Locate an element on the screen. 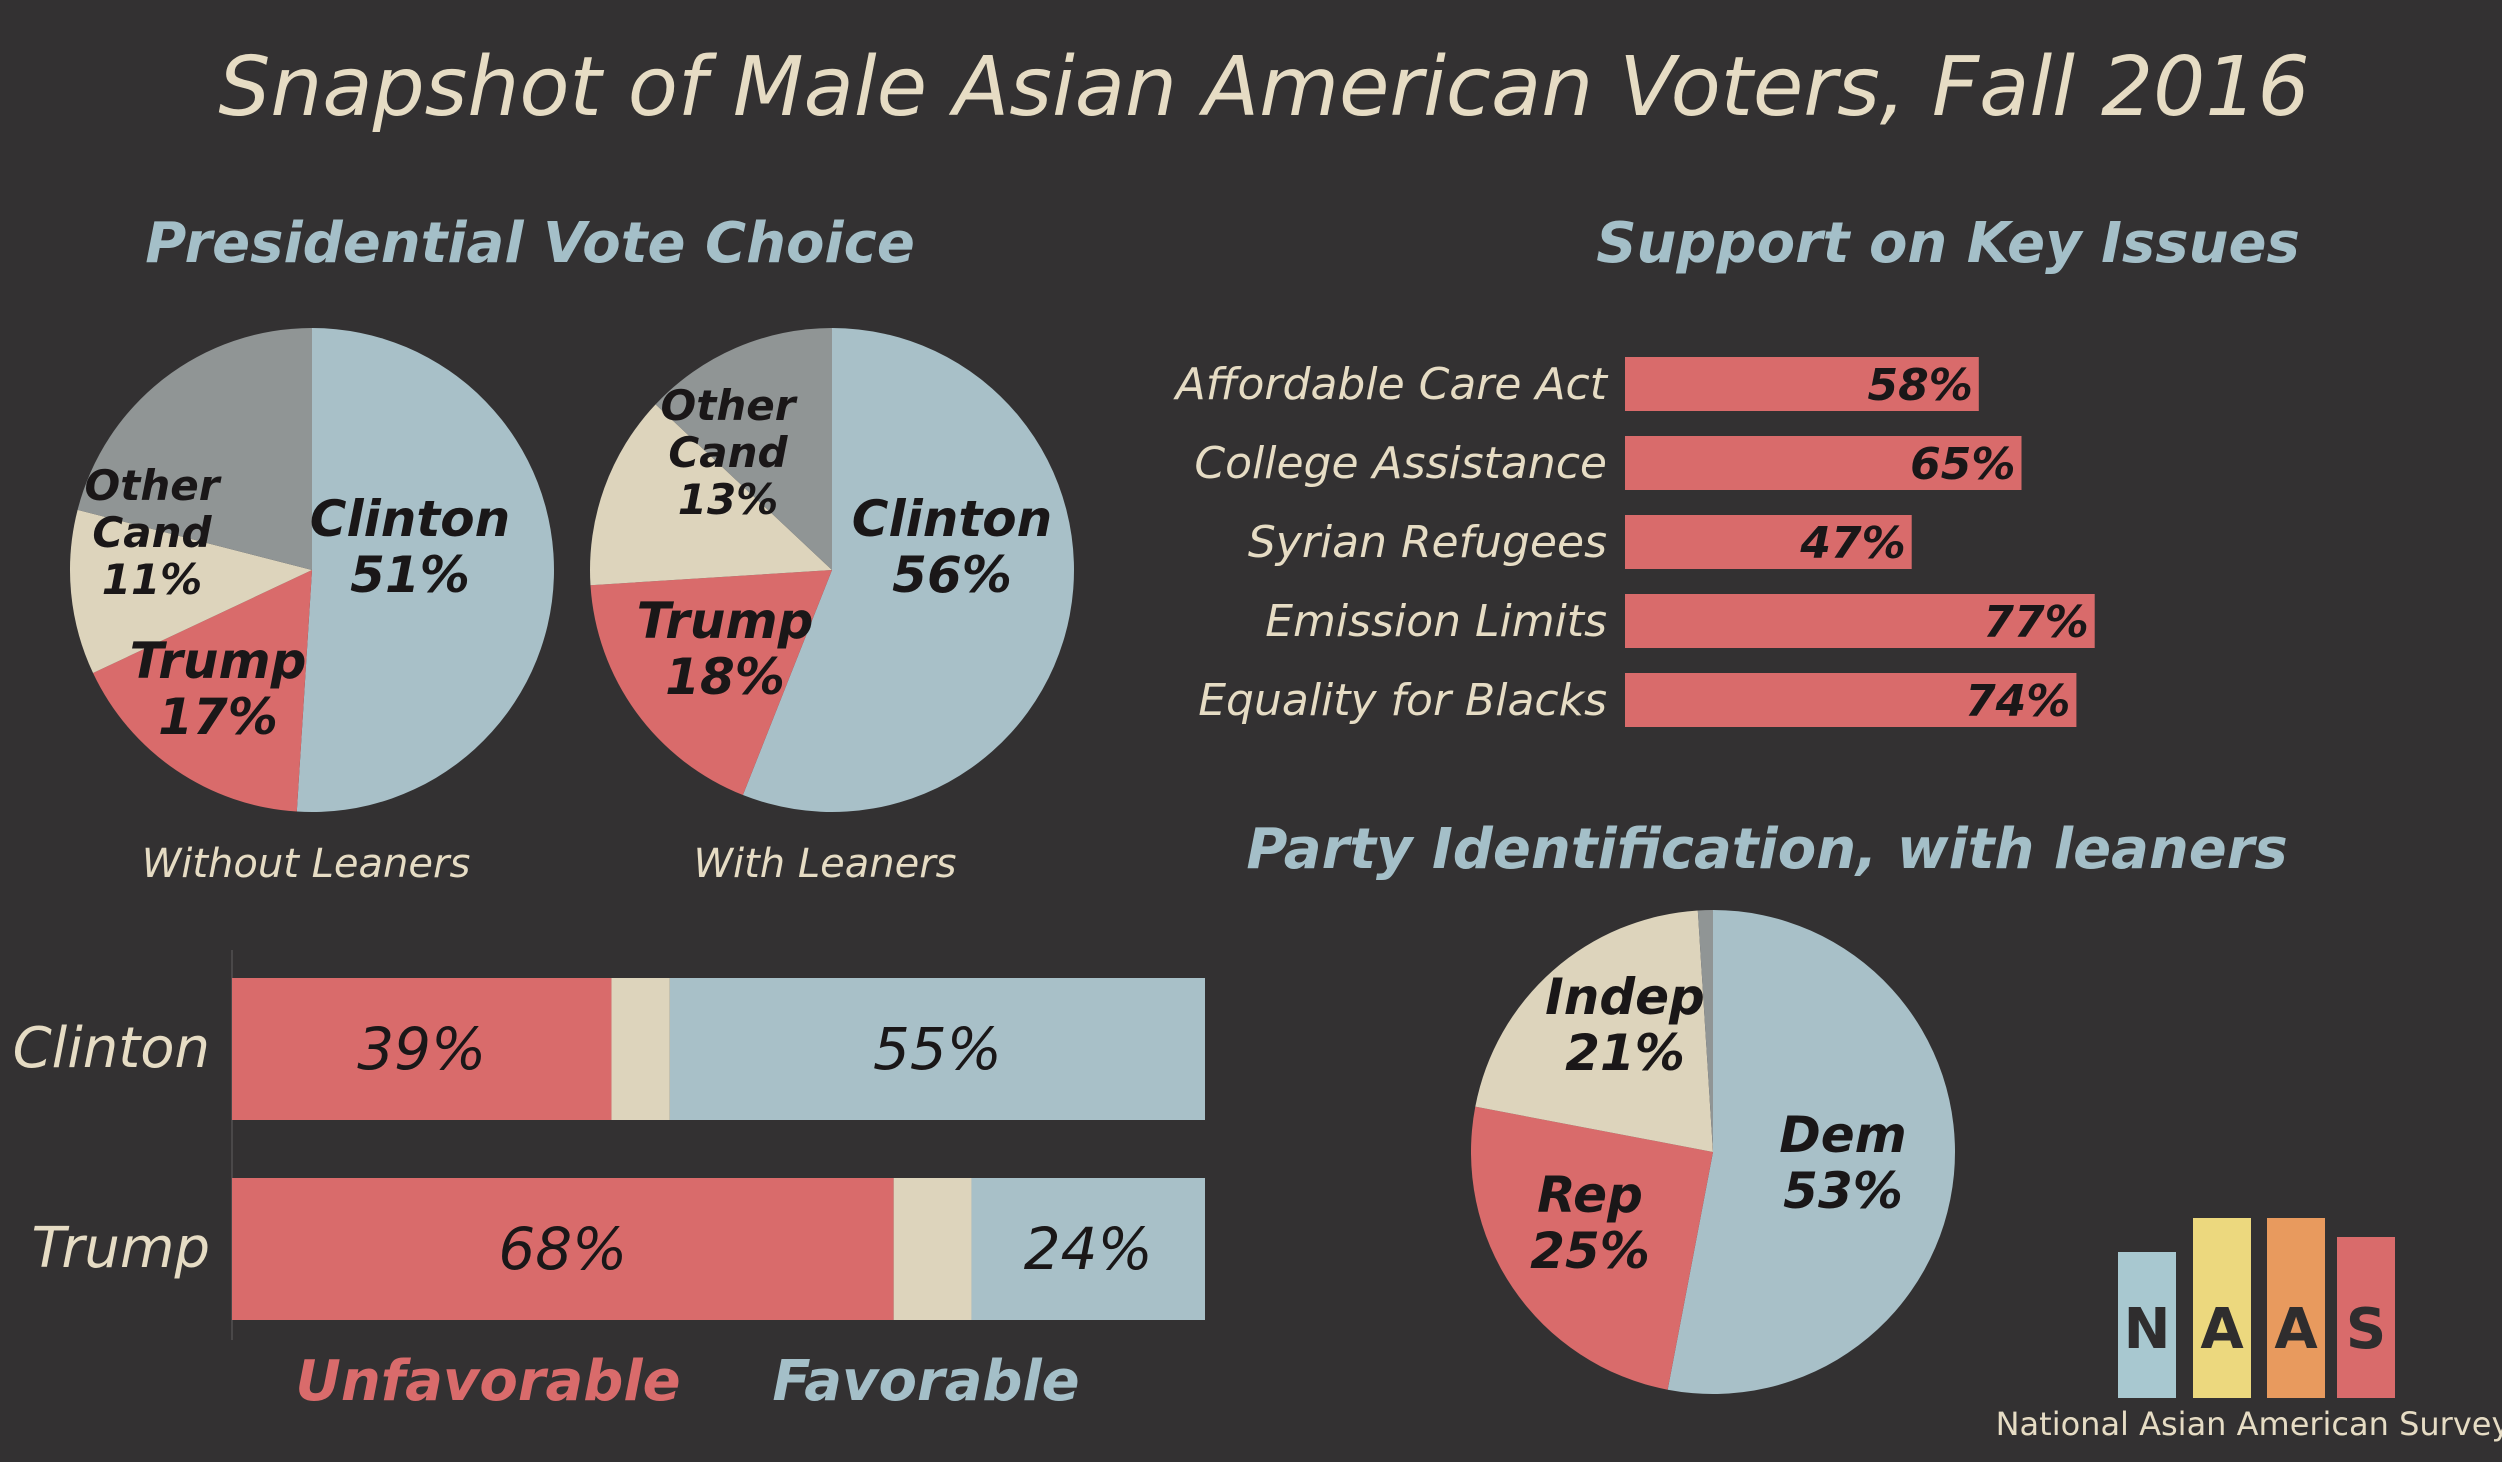 The height and width of the screenshot is (1462, 2502). pie-party-label-rep-line: 25% is located at coordinates (1590, 1251).